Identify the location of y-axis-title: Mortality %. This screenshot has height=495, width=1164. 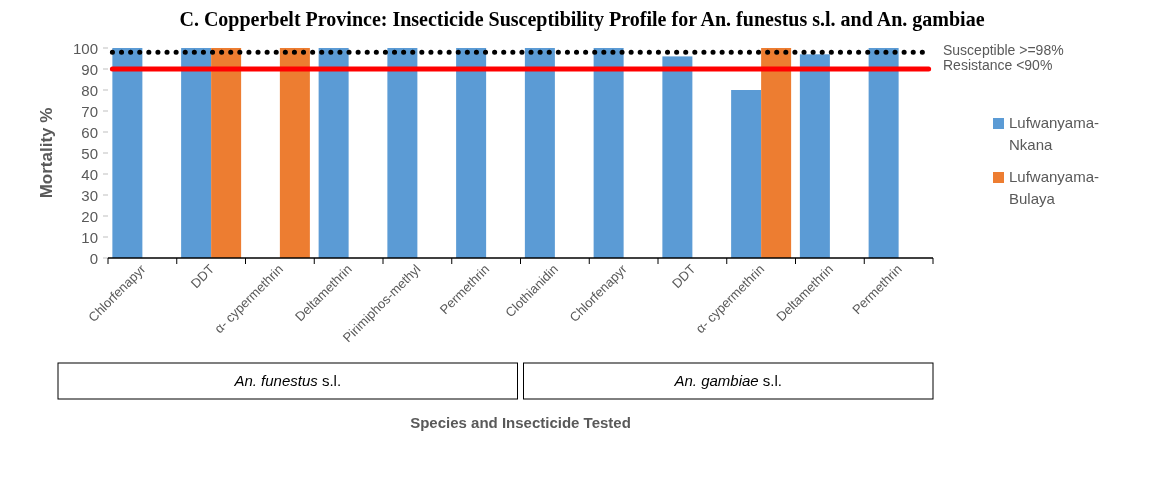
(46, 153).